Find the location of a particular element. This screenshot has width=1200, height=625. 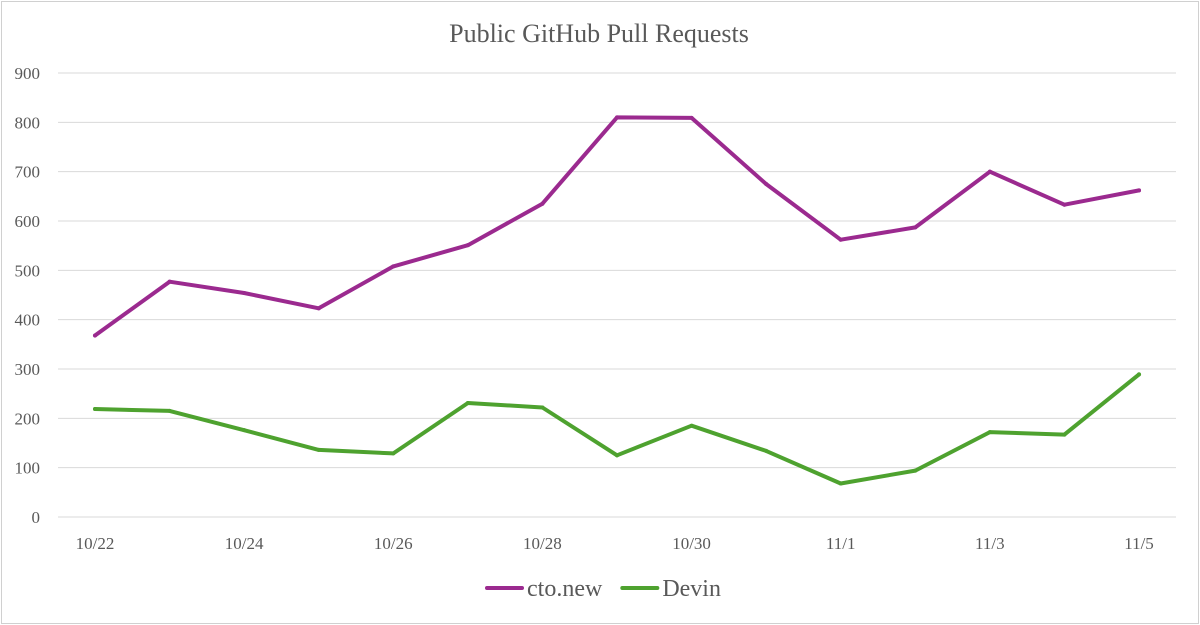

x-tick-label: 11/1 is located at coordinates (841, 543).